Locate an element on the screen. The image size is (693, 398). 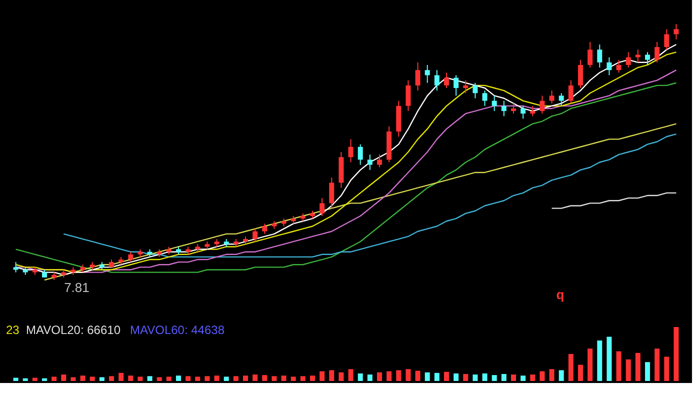
annotation: MAVOL20: 66610 is located at coordinates (73, 330).